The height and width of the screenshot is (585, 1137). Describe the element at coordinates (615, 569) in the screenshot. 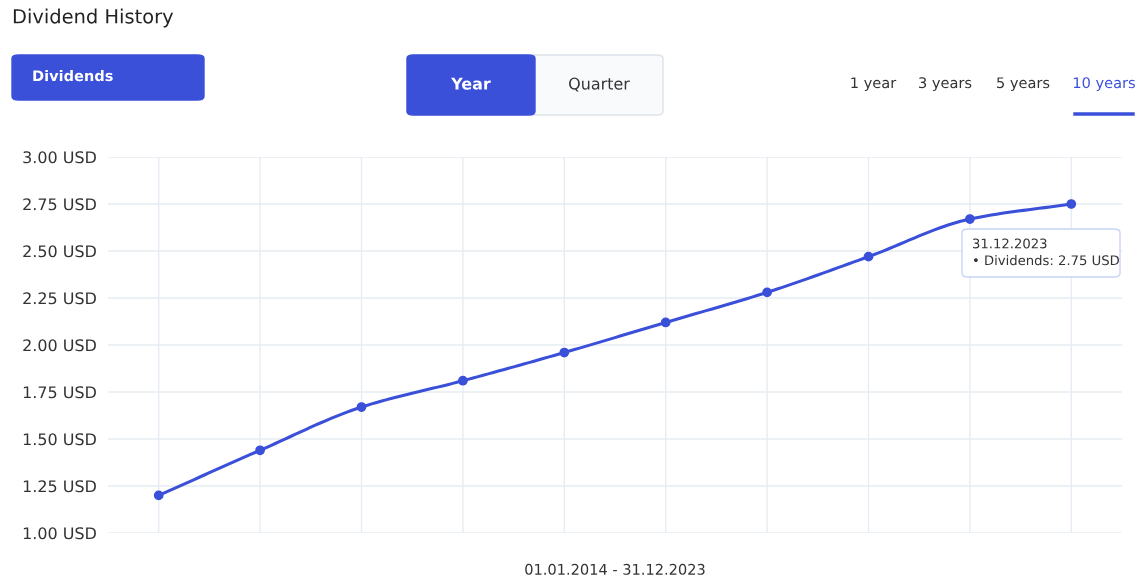

I see `x-axis-title: 01.01.2014 - 31.12.2023` at that location.